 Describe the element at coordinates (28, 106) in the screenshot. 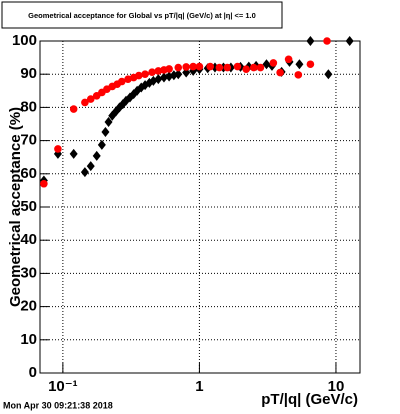

I see `y-tick-label: 80` at that location.